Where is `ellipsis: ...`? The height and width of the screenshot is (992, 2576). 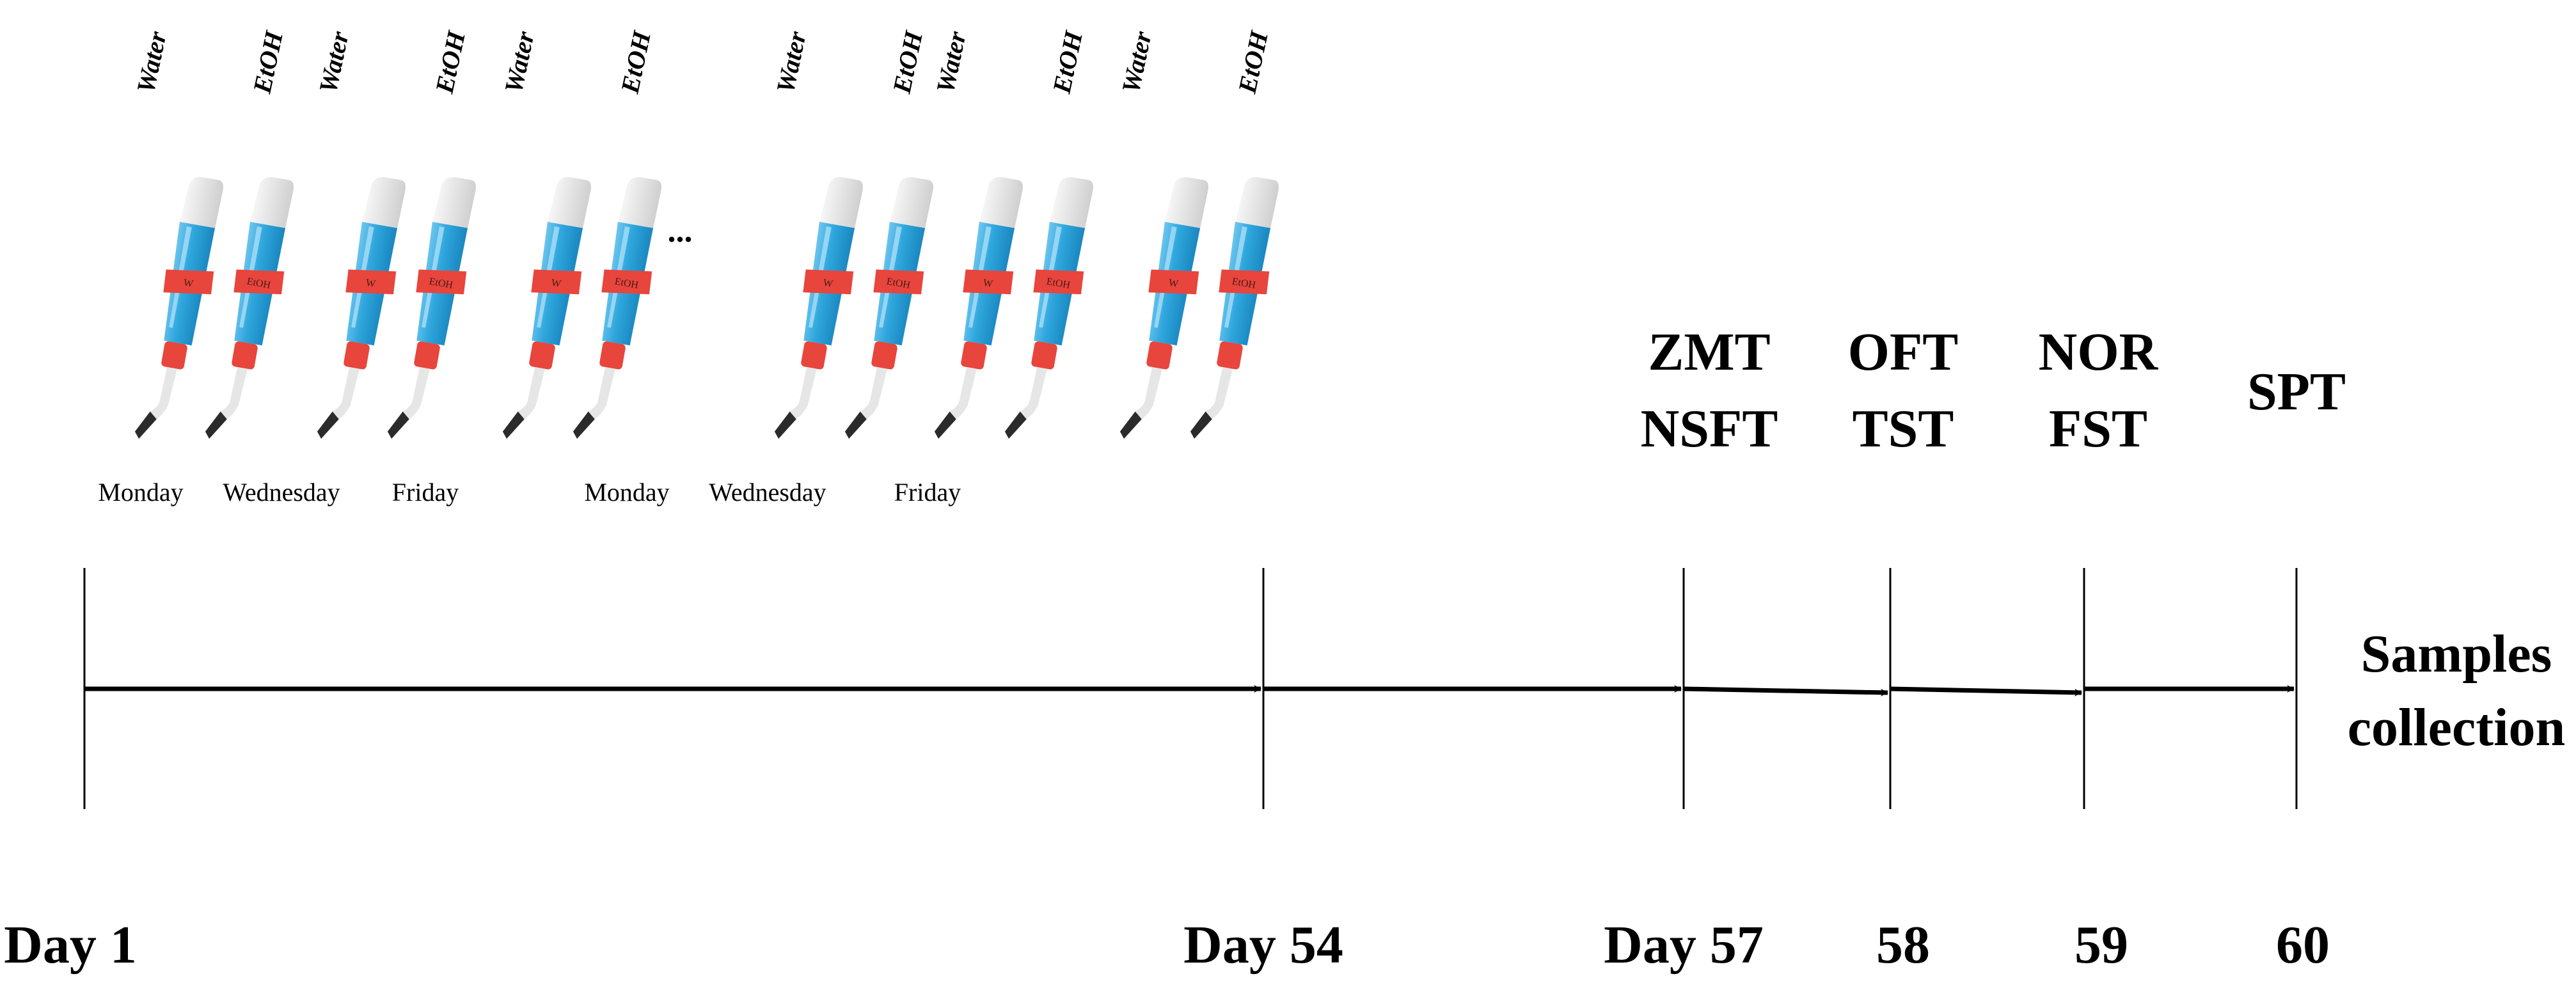 ellipsis: ... is located at coordinates (680, 231).